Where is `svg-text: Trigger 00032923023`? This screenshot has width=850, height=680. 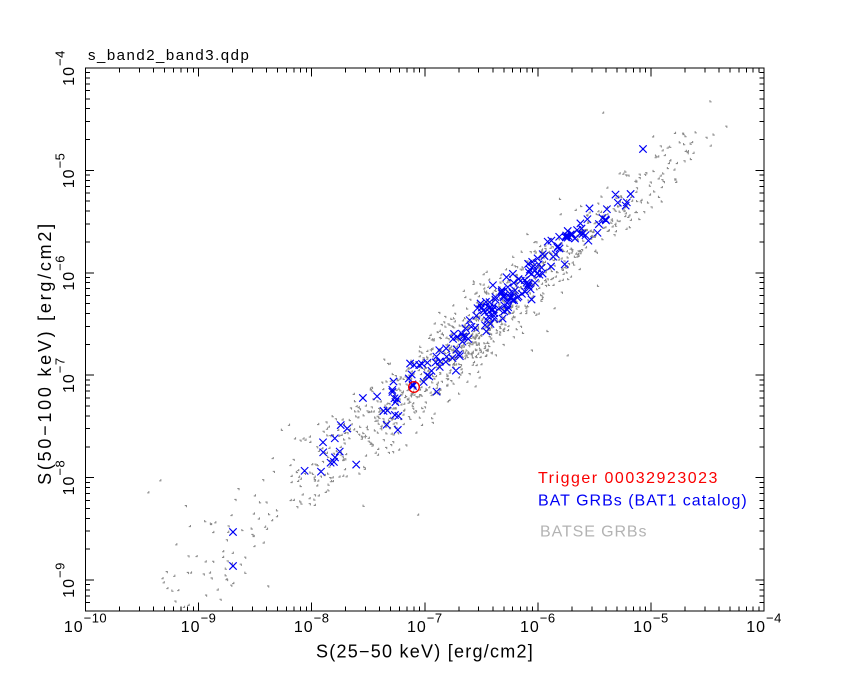 svg-text: Trigger 00032923023 is located at coordinates (628, 478).